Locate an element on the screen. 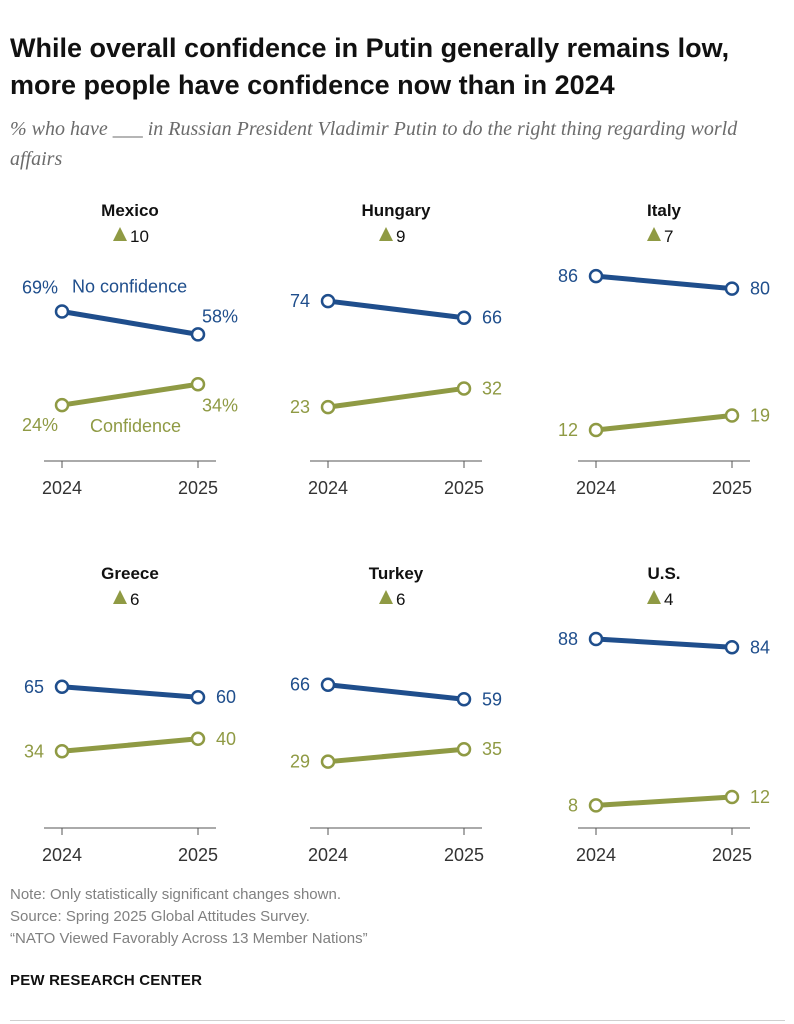 This screenshot has width=794, height=1024. data-label-2025: 66 is located at coordinates (492, 318).